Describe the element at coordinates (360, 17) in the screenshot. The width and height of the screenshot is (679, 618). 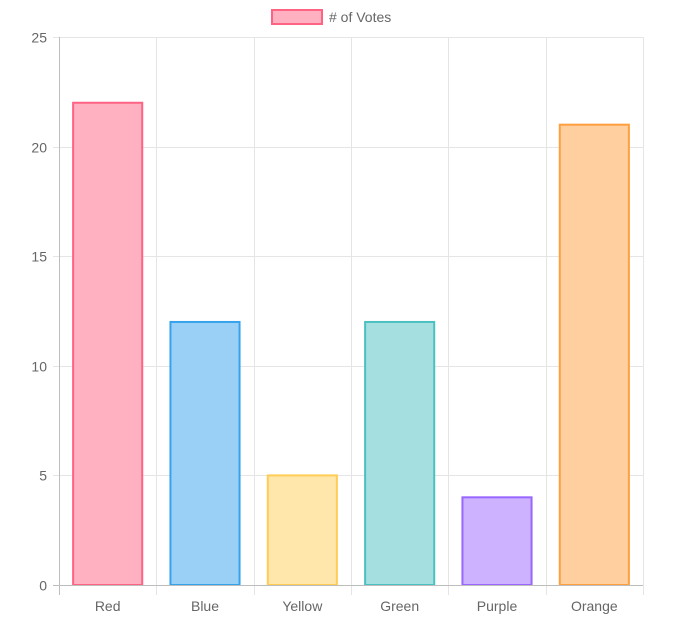
I see `legend-label: # of Votes` at that location.